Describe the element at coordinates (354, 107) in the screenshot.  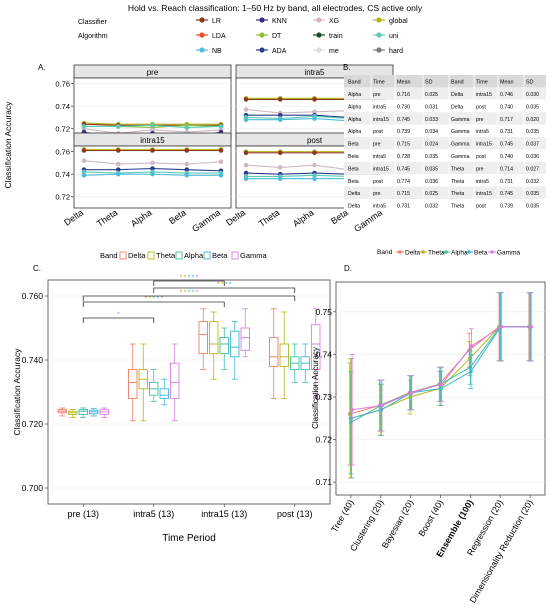
I see `table-cell: Alpha` at that location.